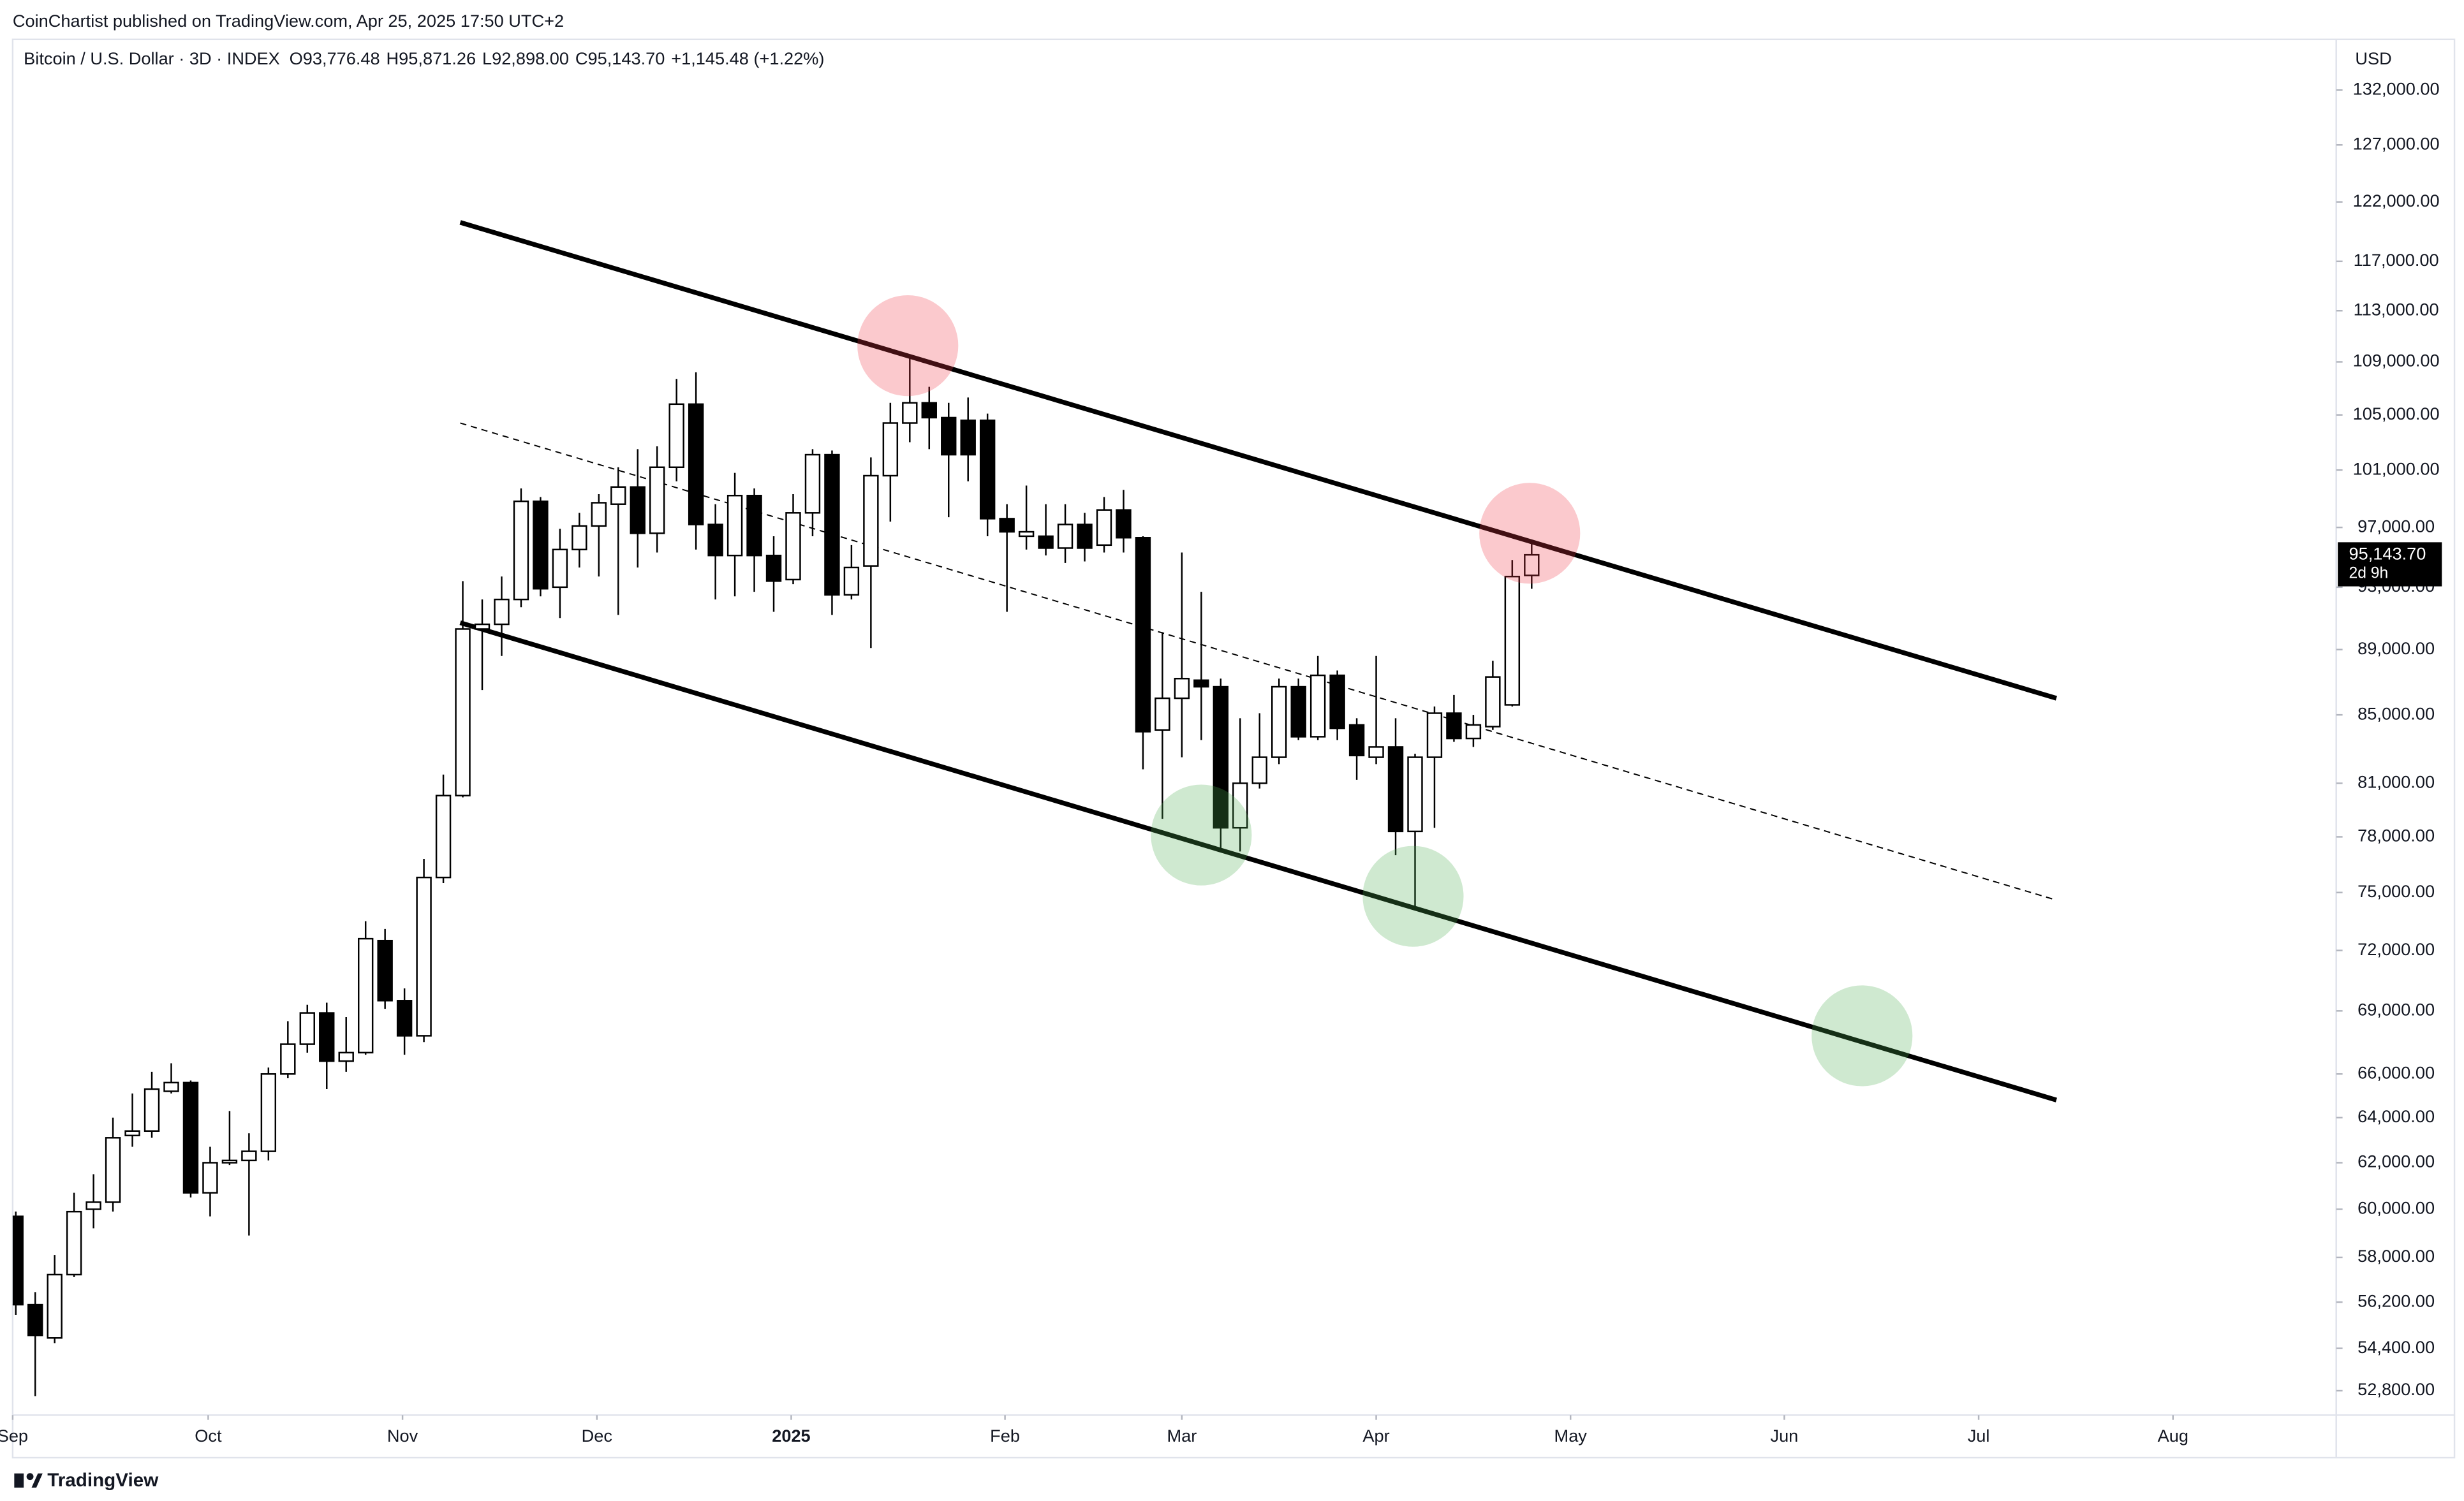 The height and width of the screenshot is (1501, 2464). What do you see at coordinates (2373, 58) in the screenshot?
I see `currency: USD` at bounding box center [2373, 58].